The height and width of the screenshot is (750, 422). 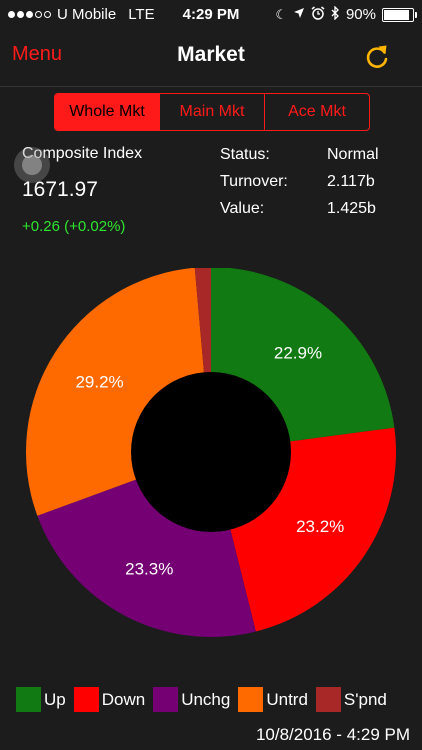 What do you see at coordinates (351, 181) in the screenshot?
I see `stat-value-turnover: 2.117b` at bounding box center [351, 181].